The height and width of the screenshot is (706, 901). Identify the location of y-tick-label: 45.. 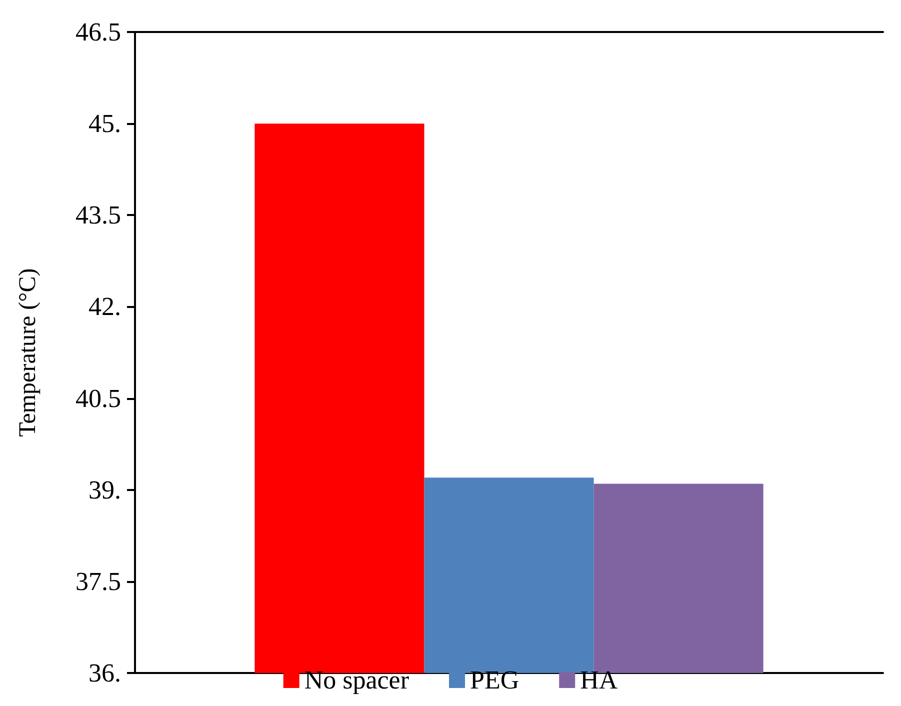
(104, 123).